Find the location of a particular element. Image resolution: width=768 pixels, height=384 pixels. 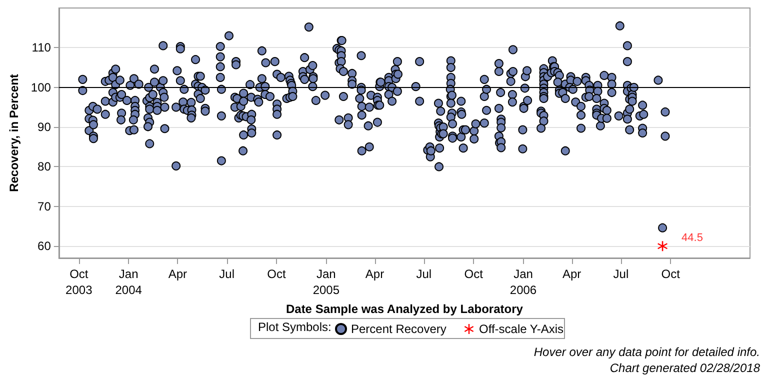

y-tick-label: 90 is located at coordinates (45, 127).